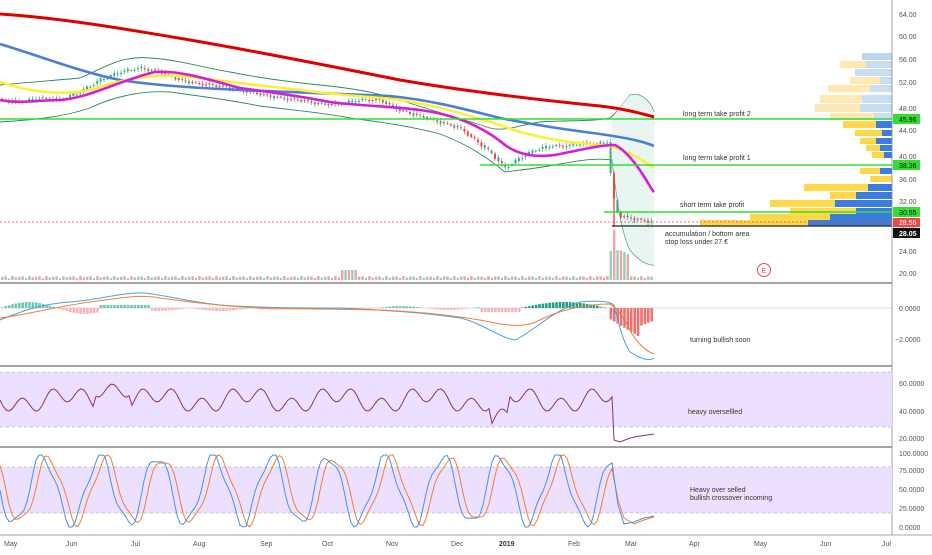 This screenshot has width=932, height=555. I want to click on price-tag-tp2: 45.96, so click(906, 119).